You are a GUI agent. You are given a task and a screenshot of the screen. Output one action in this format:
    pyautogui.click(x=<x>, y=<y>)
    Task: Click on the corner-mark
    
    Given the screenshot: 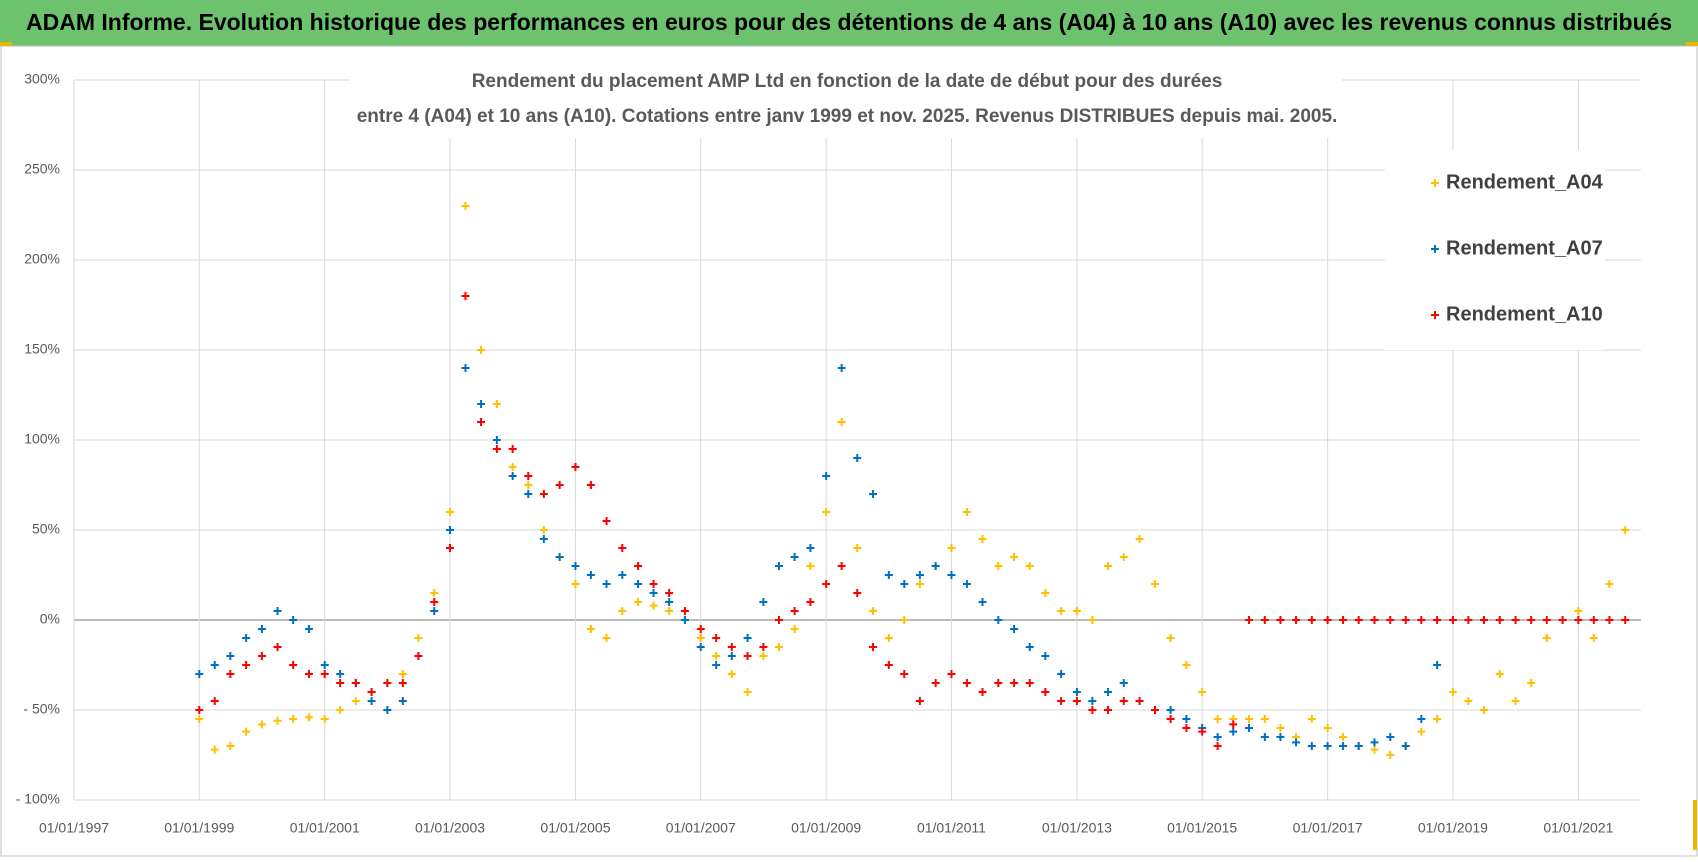 What is the action you would take?
    pyautogui.click(x=6, y=44)
    